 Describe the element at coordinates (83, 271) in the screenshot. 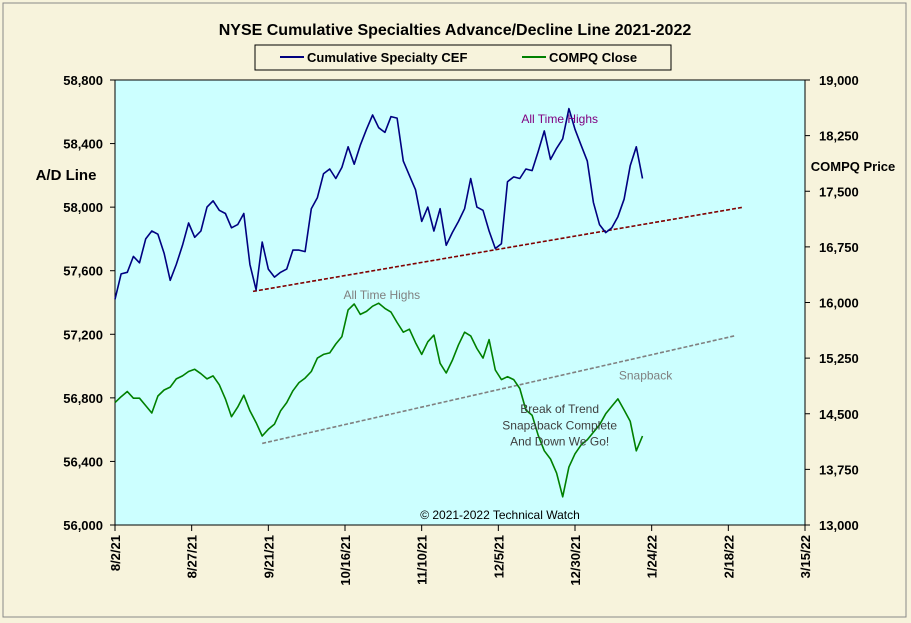

I see `left-tick-label: 57,600` at that location.